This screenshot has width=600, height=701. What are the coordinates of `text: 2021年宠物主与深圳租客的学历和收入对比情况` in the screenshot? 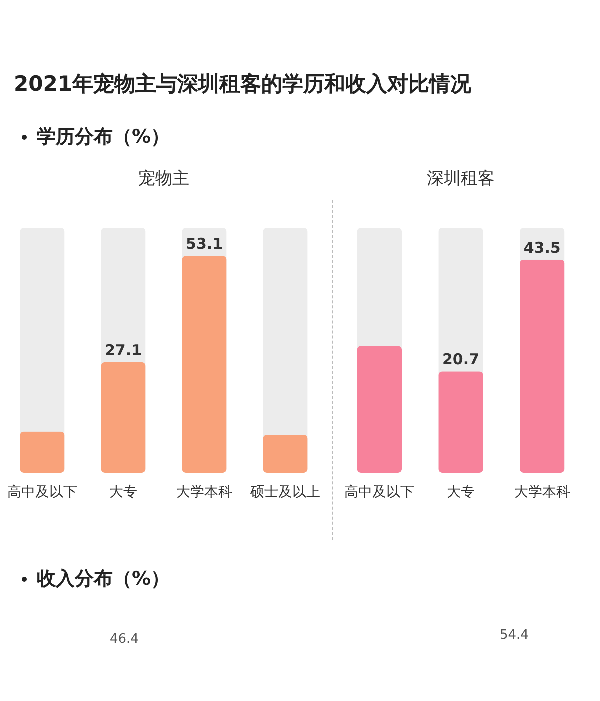 It's located at (243, 84).